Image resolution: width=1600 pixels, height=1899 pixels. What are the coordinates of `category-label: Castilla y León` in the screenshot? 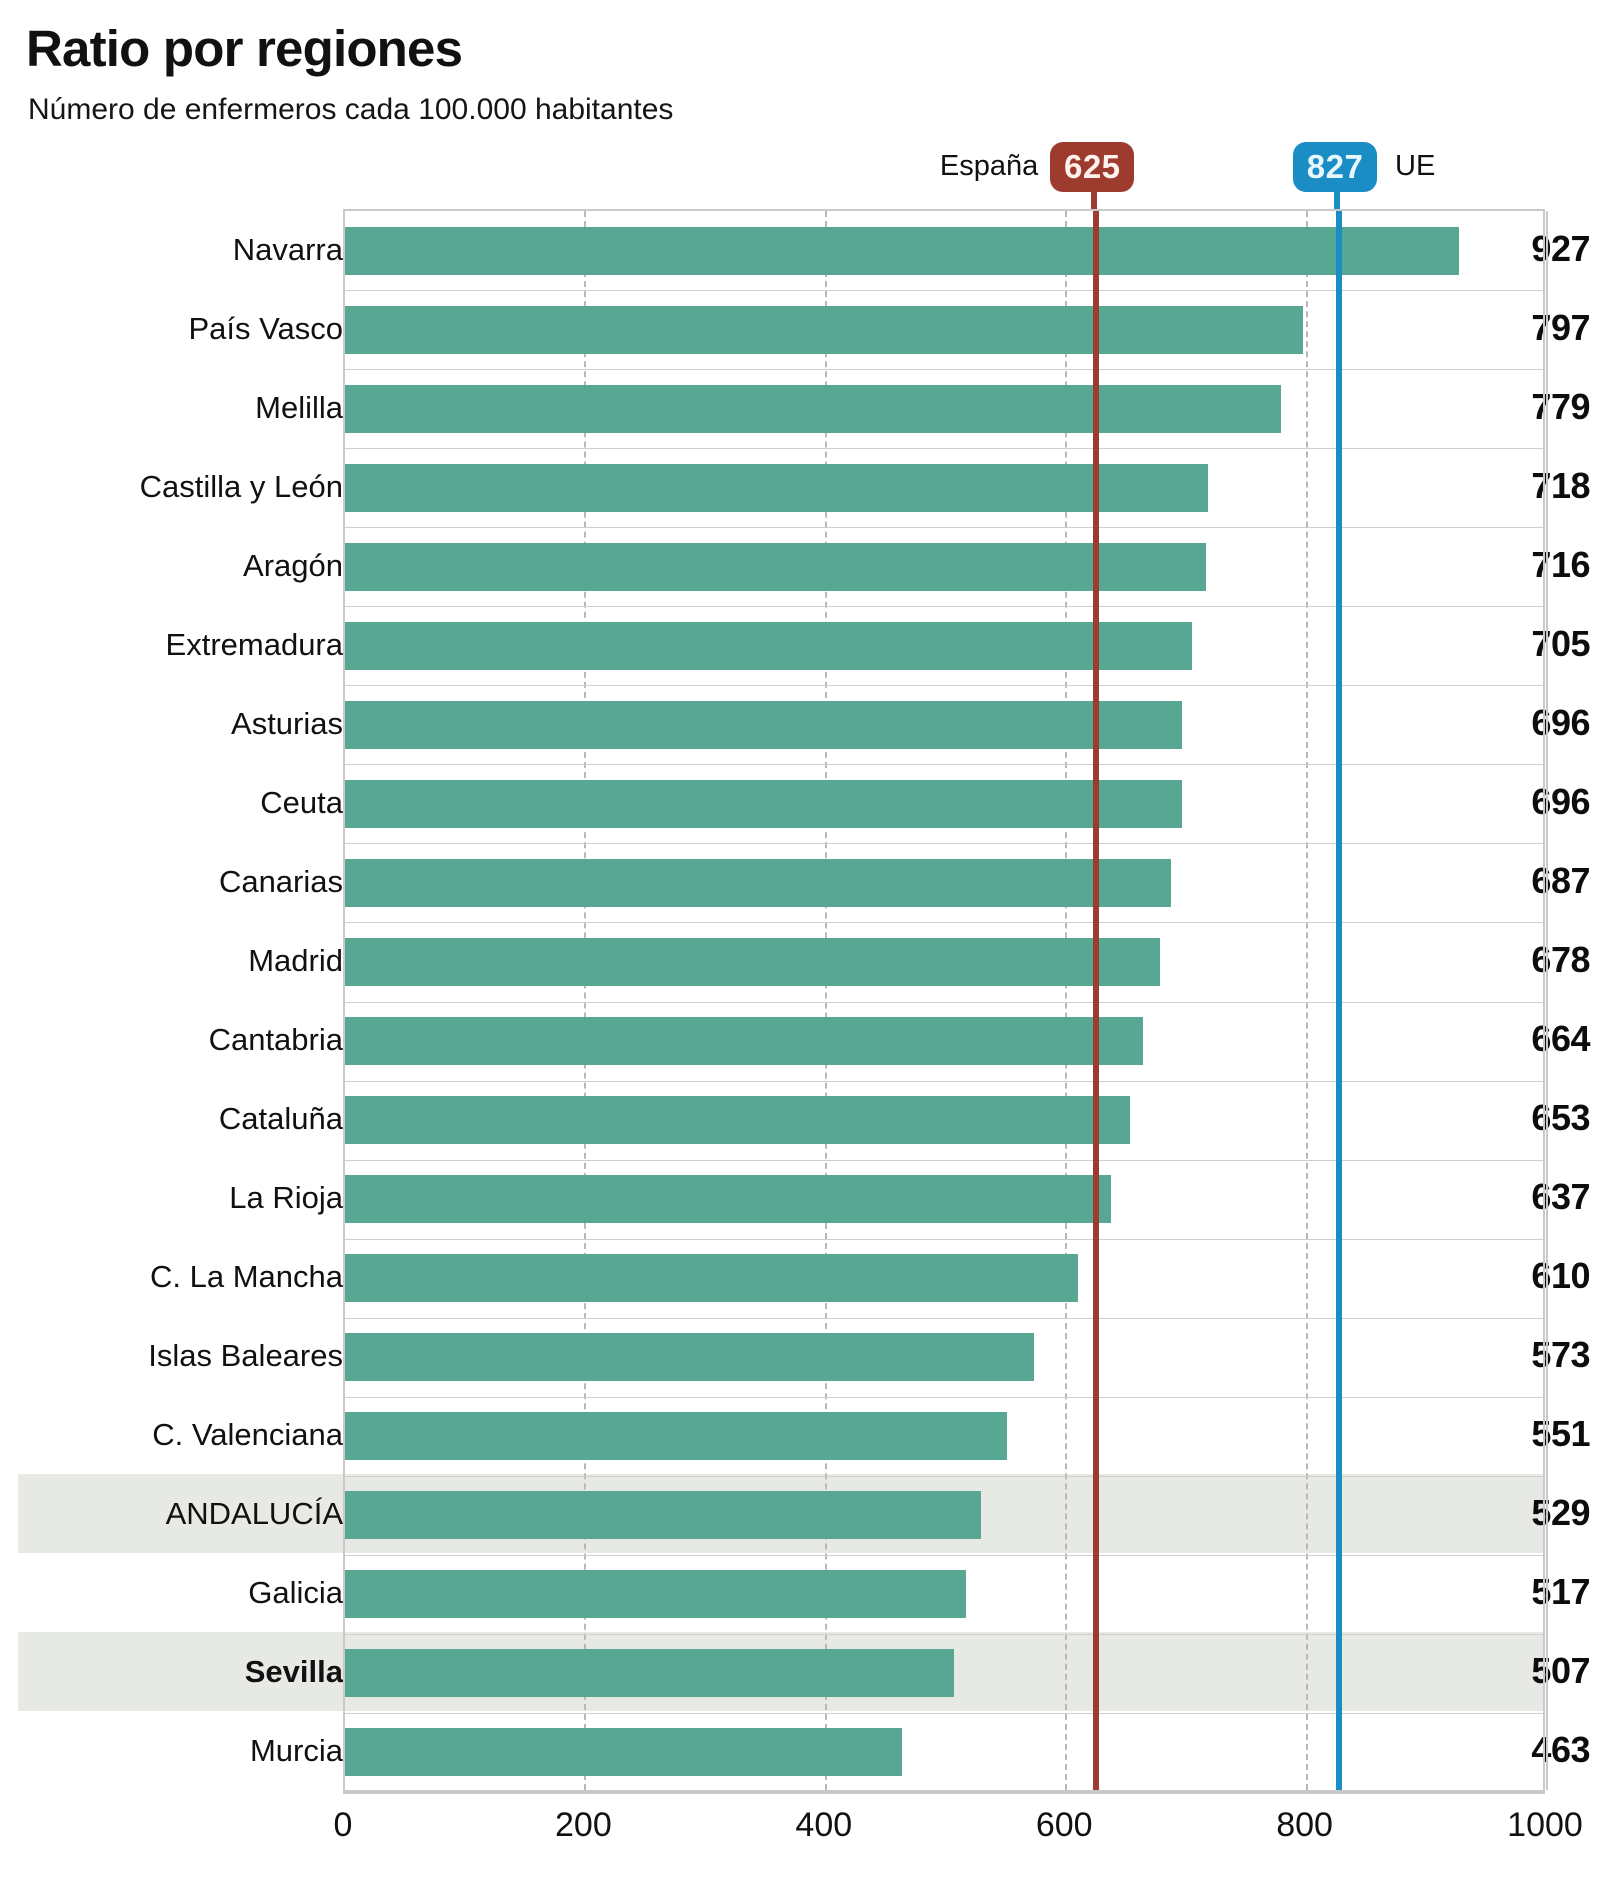 It's located at (241, 486).